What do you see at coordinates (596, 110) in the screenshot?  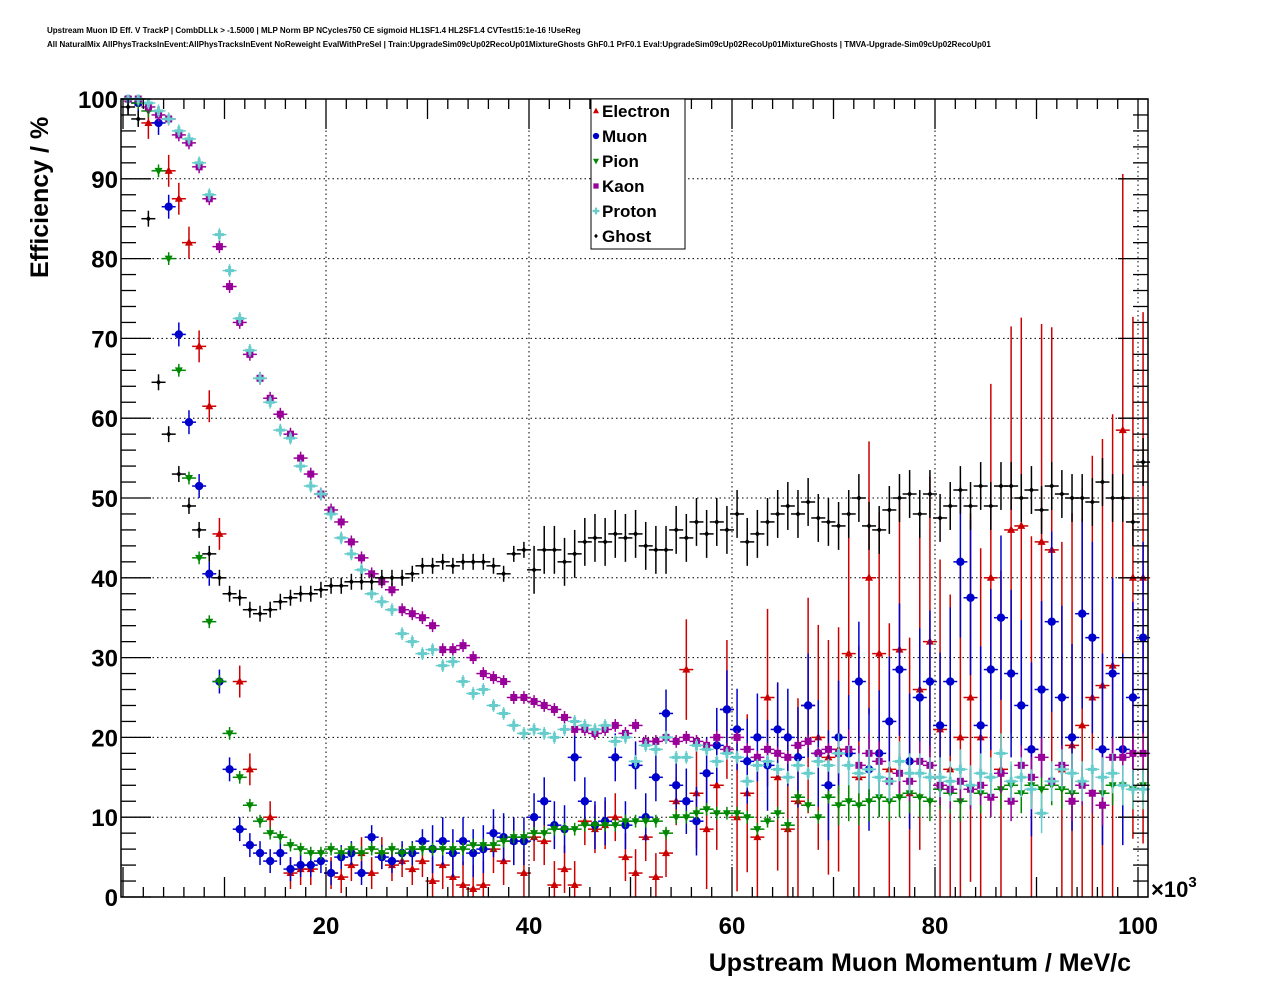 I see `legend-marker-triangle-up` at bounding box center [596, 110].